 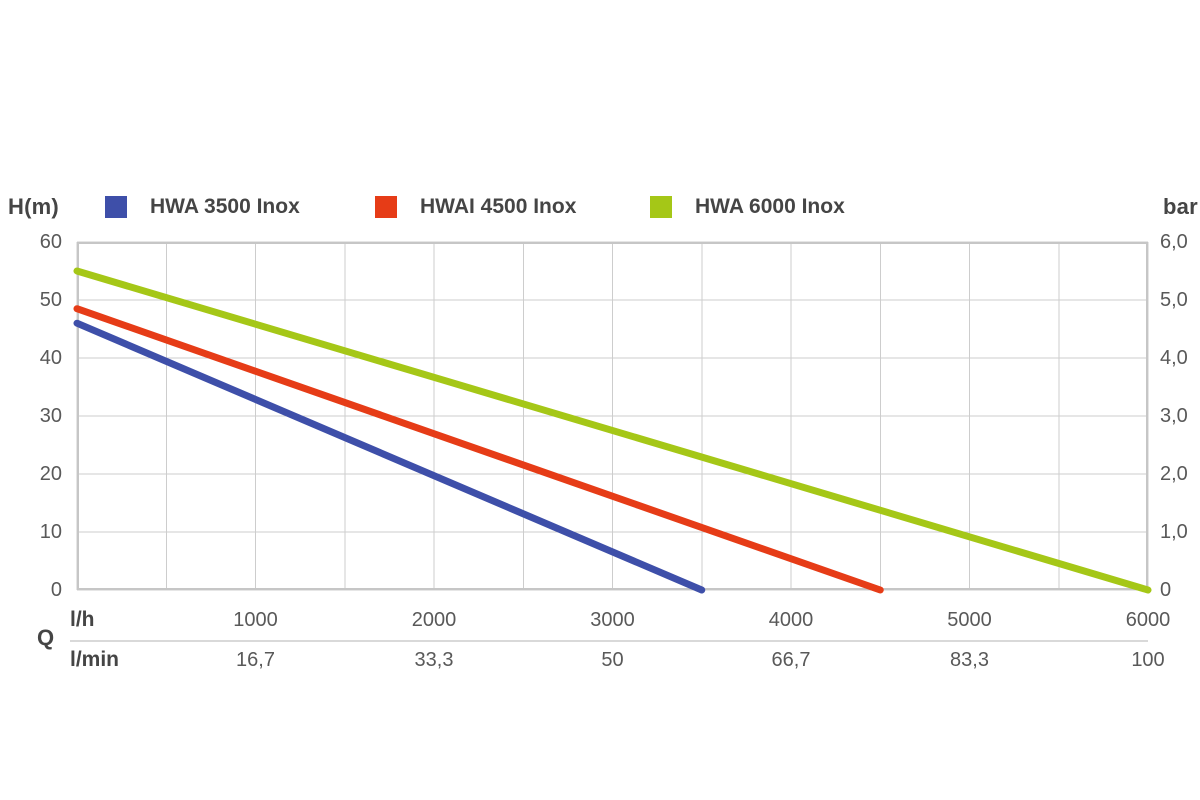 I want to click on legend-label: HWA 3500 Inox, so click(x=225, y=206).